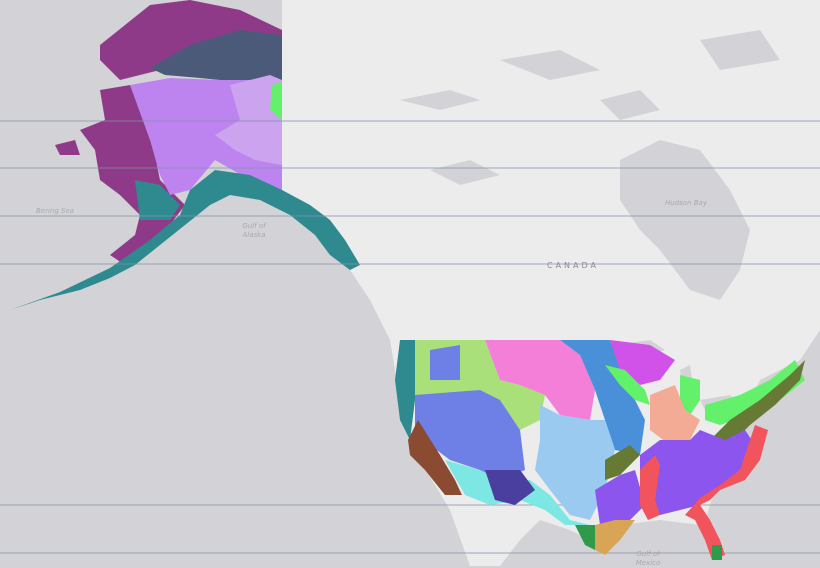  I want to click on label-bering-sea: Bering Sea, so click(55, 211).